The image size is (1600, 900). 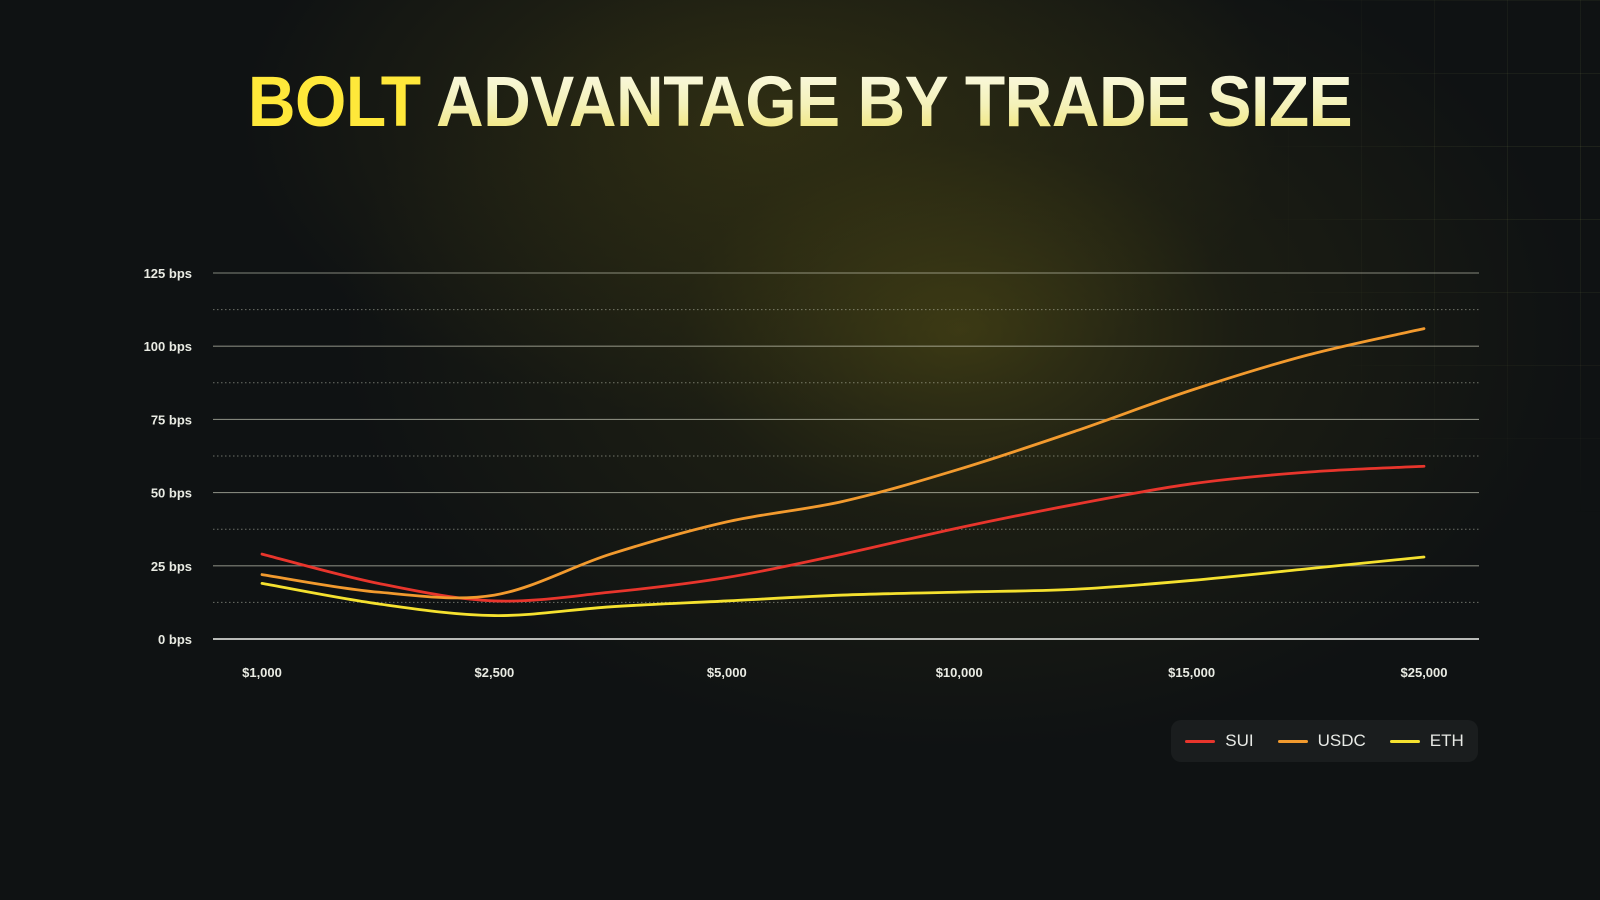 What do you see at coordinates (1446, 740) in the screenshot?
I see `legend-label-eth: ETH` at bounding box center [1446, 740].